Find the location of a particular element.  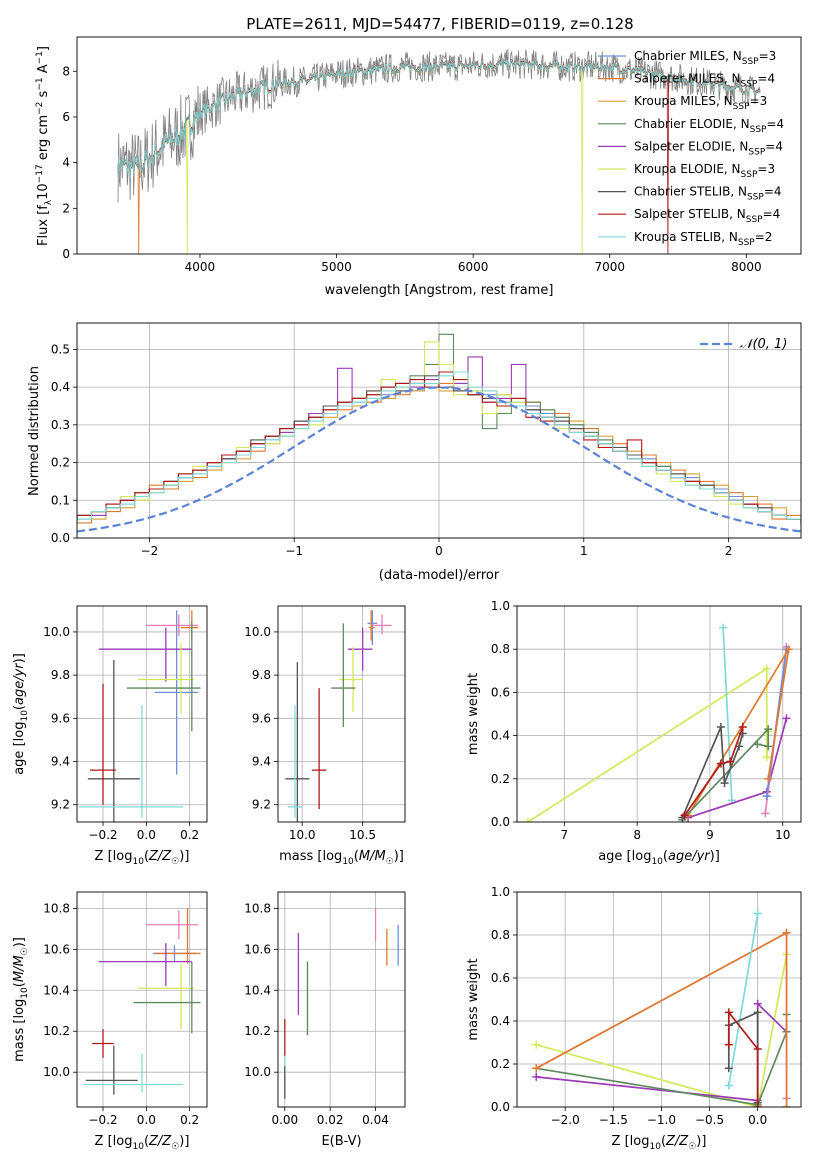

y-tick-label: 10.8 is located at coordinates (56, 908).